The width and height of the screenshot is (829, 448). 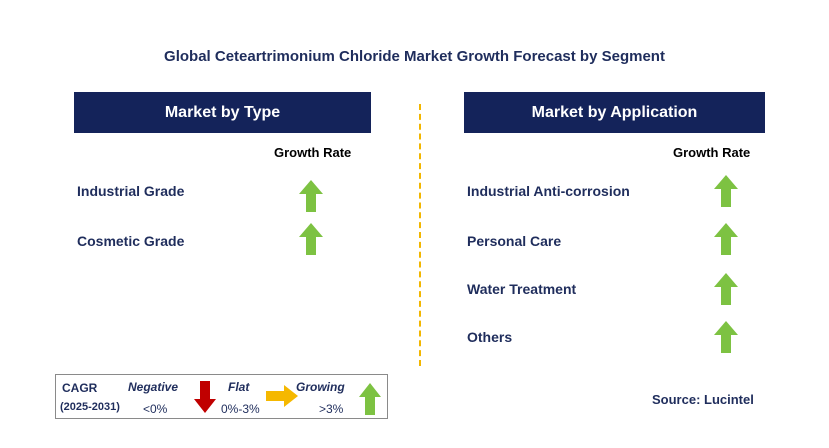 What do you see at coordinates (155, 409) in the screenshot?
I see `legend-negative-value: <0%` at bounding box center [155, 409].